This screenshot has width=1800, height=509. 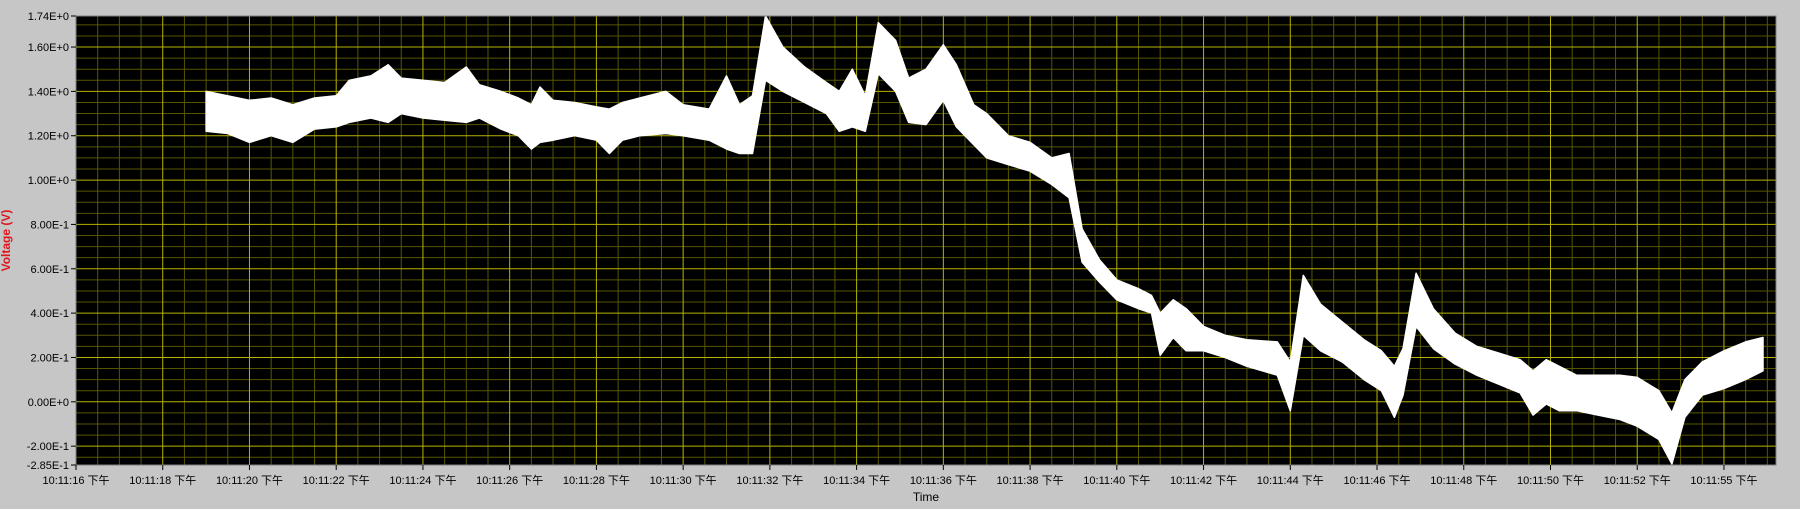 I want to click on x-tick-label: 10:11:50 下午, so click(x=1550, y=480).